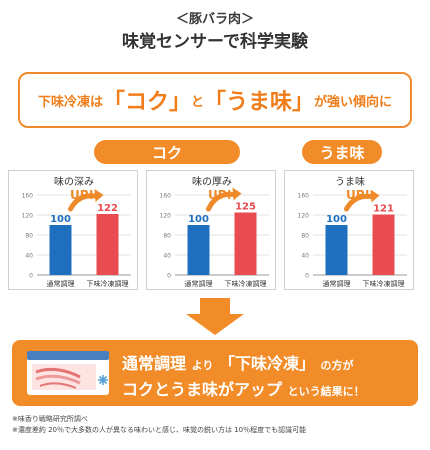  I want to click on banner-yori: より, so click(202, 365).